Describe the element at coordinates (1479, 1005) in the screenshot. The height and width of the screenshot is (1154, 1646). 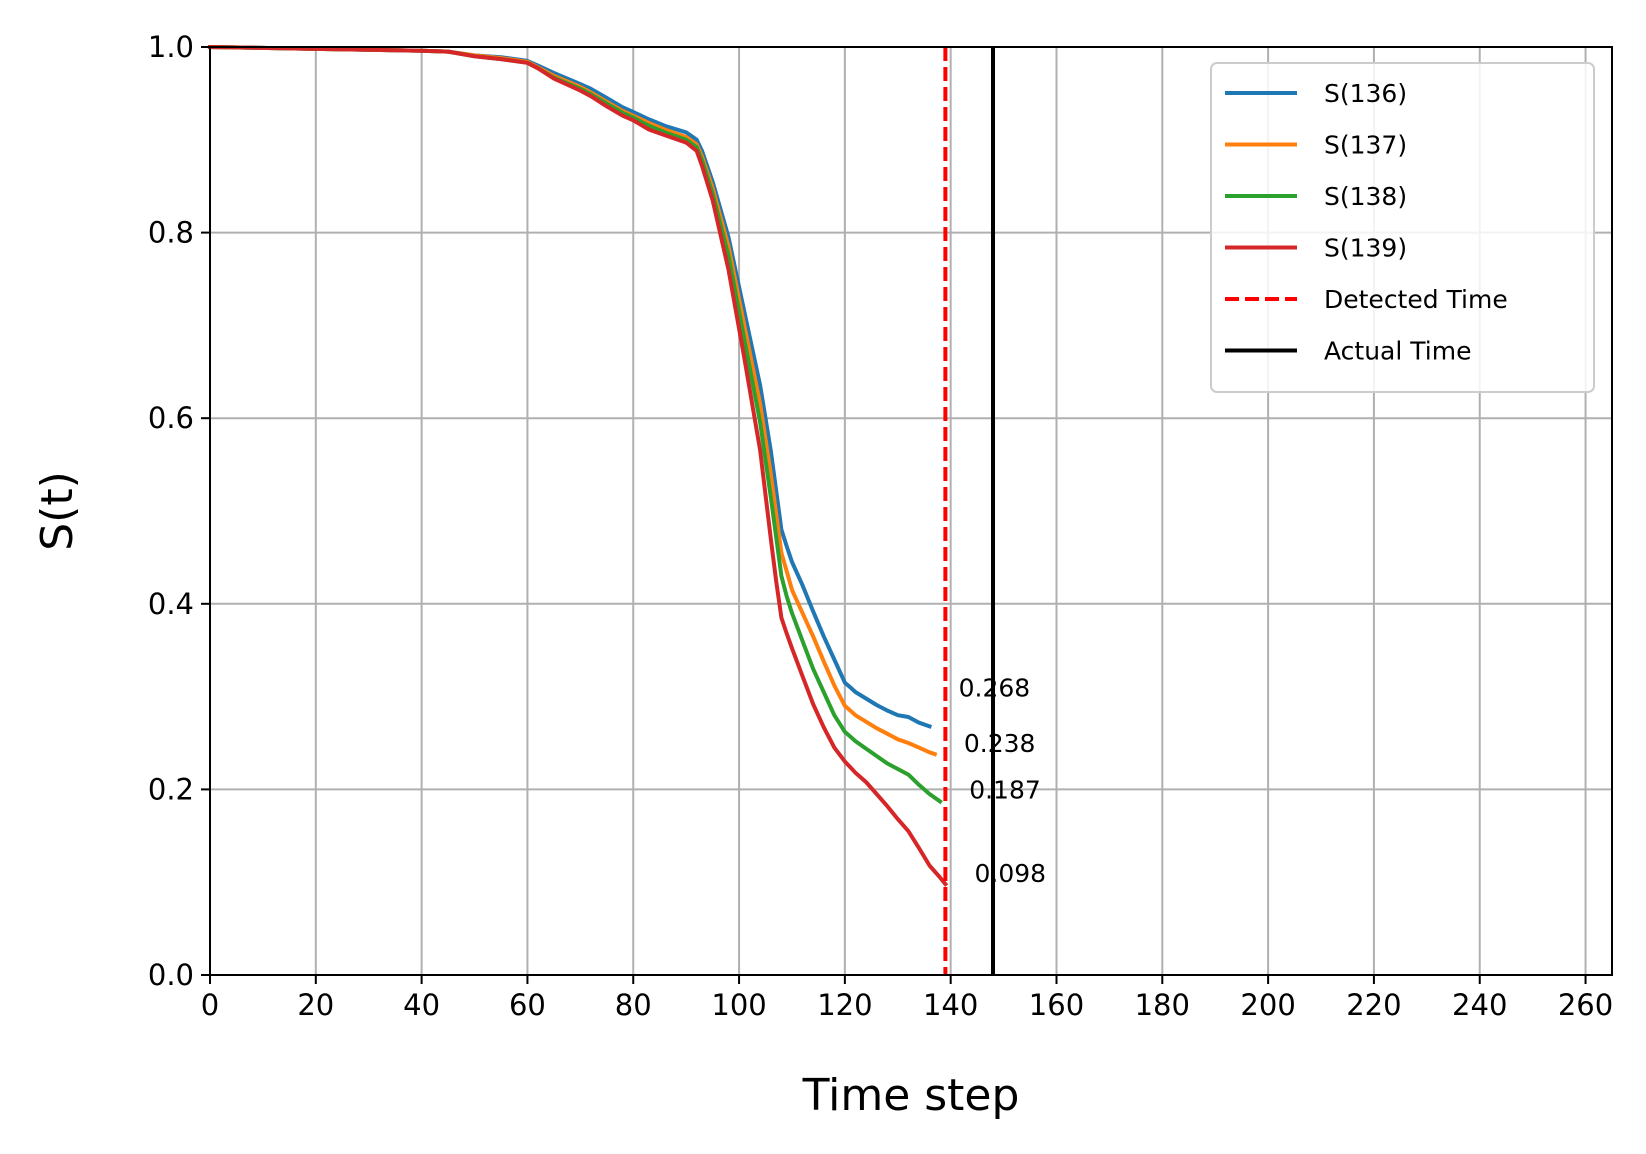
I see `x-tick-label: 240` at that location.